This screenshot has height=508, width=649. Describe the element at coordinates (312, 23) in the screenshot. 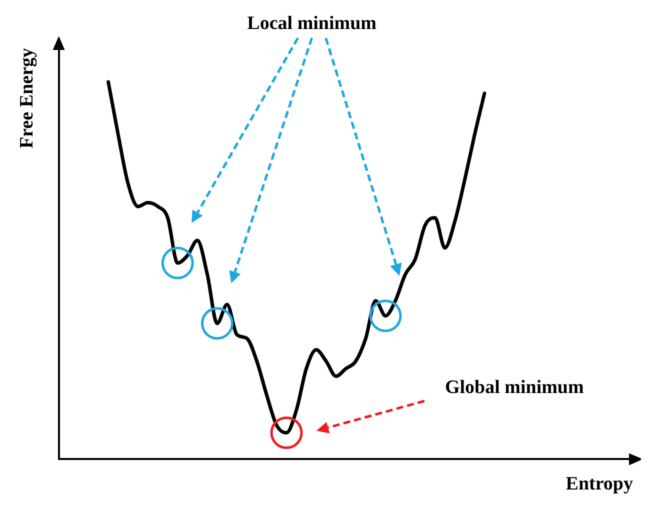

I see `text: Local minimum` at that location.